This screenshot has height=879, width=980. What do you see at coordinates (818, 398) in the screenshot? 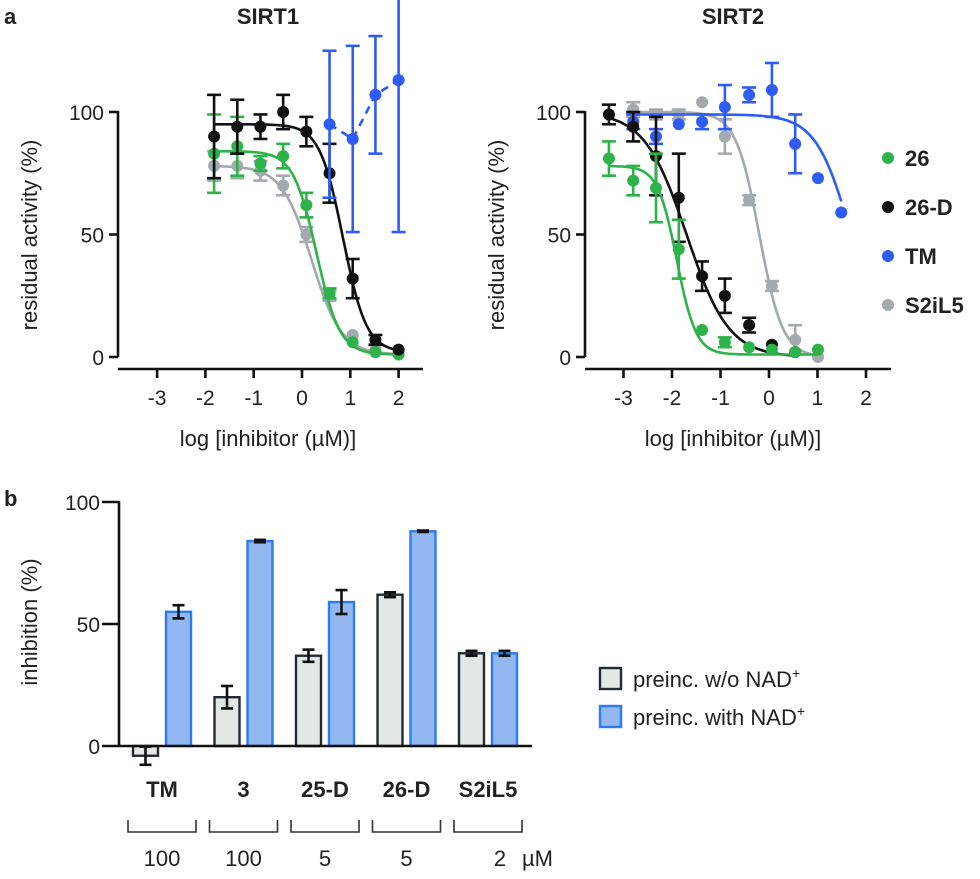
I see `x-tick-label: 1` at bounding box center [818, 398].